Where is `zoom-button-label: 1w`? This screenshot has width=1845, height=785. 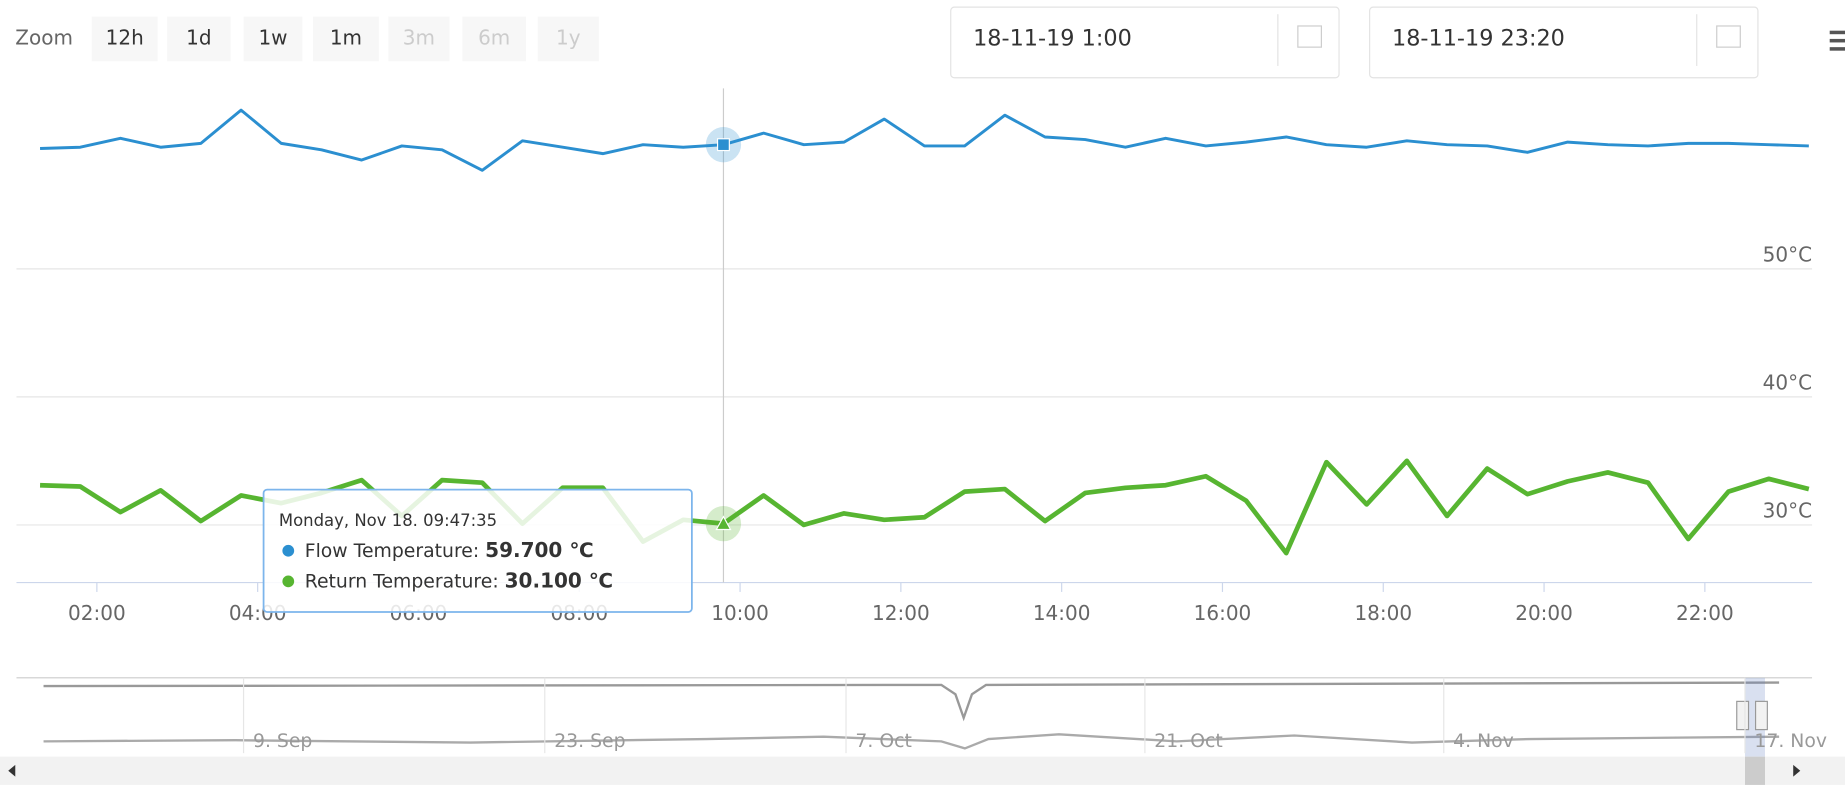 zoom-button-label: 1w is located at coordinates (272, 37).